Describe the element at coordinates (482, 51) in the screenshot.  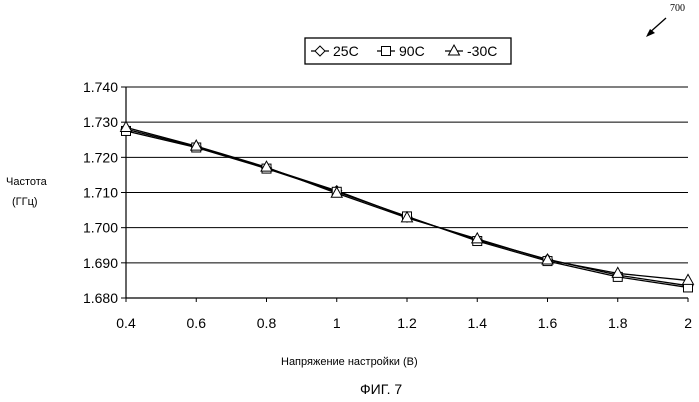
I see `legend-label: -30C` at that location.